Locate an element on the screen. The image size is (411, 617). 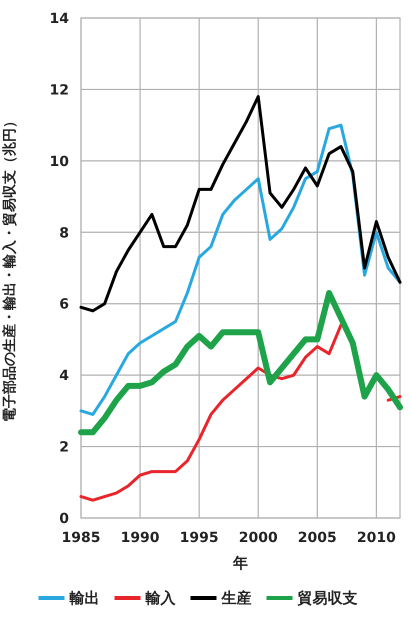
y-tick-label: 10 is located at coordinates (60, 162).